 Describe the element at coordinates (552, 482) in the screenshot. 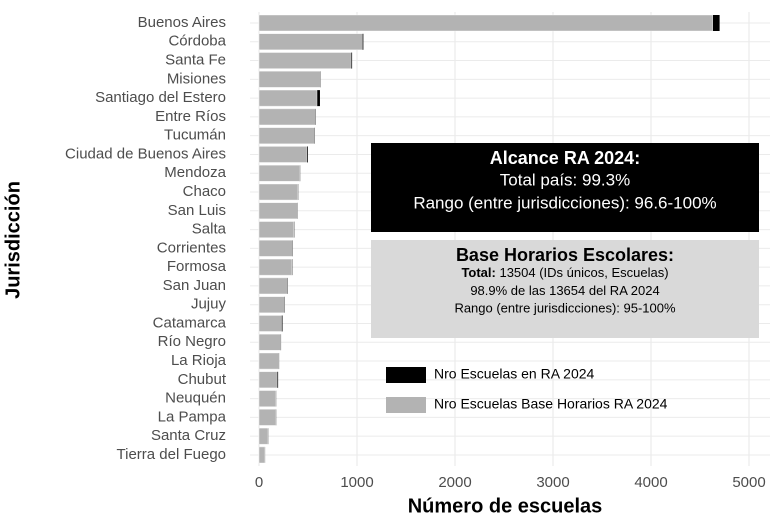

I see `x-tick-label: 3000` at that location.